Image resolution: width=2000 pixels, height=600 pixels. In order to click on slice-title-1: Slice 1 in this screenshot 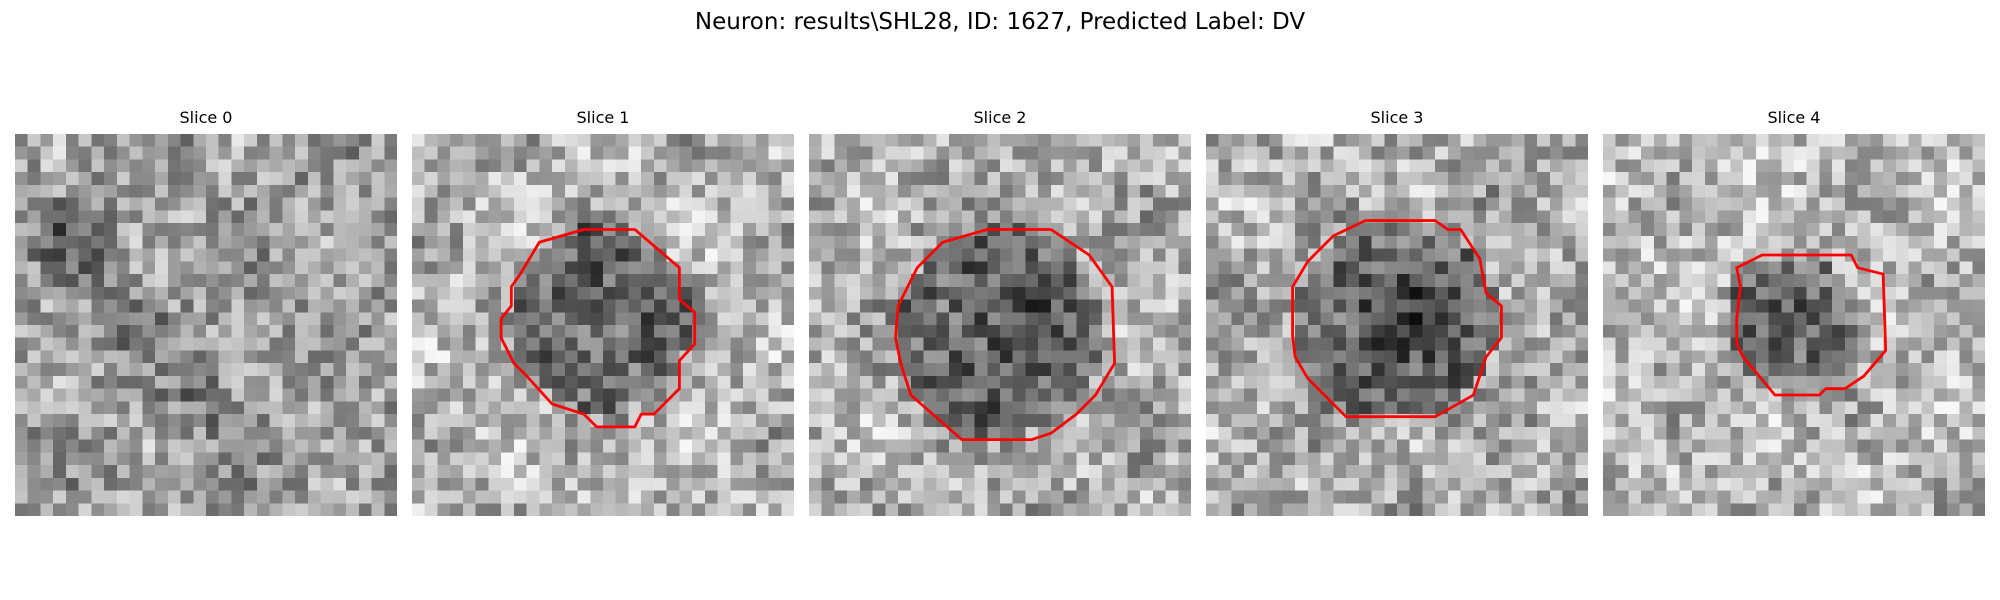, I will do `click(603, 117)`.